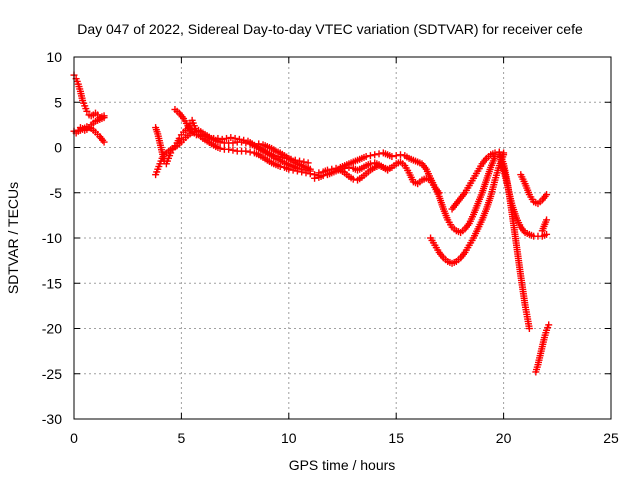 This screenshot has width=640, height=480. Describe the element at coordinates (52, 329) in the screenshot. I see `y-tick-label: -20` at that location.